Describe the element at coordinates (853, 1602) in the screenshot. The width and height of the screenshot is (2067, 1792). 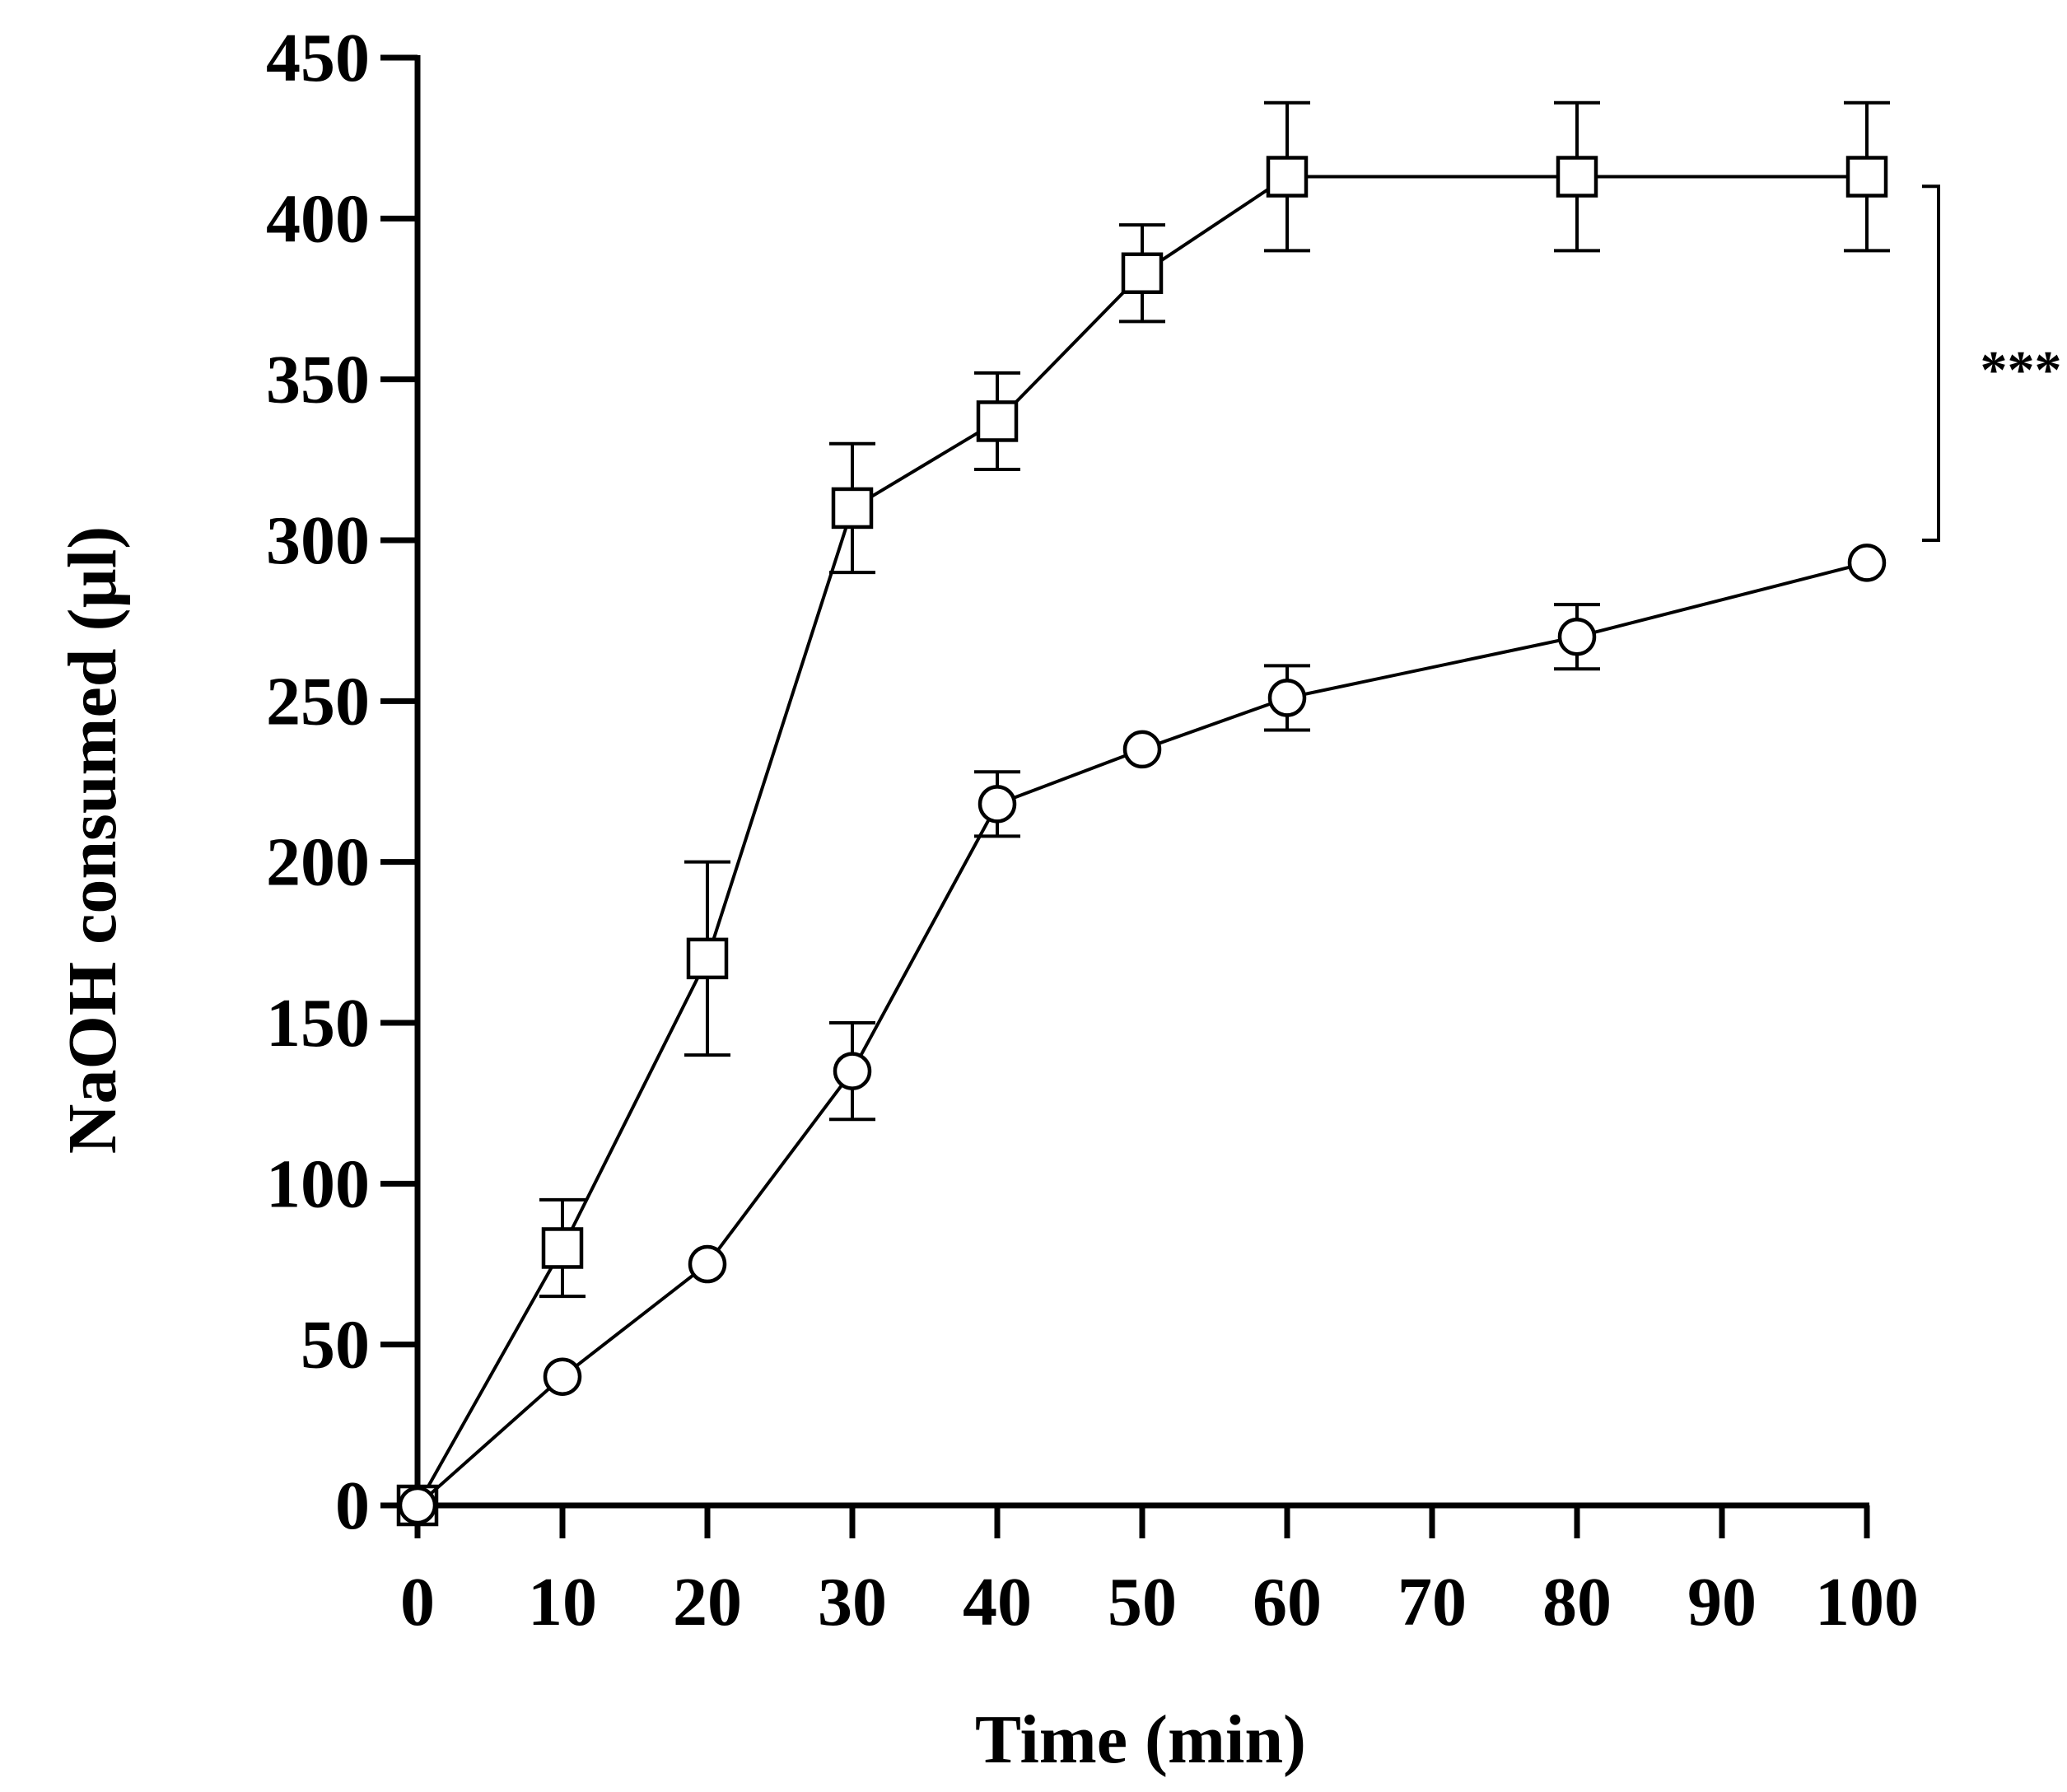
I see `x-tick-label: 30` at that location.